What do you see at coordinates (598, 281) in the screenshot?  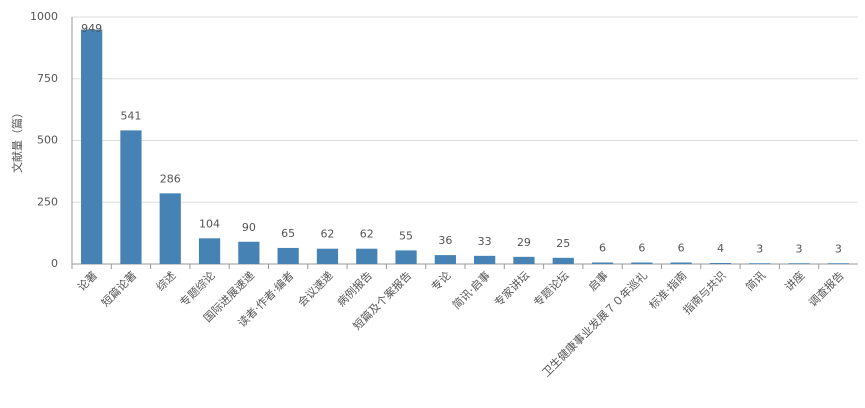 I see `x-tick-label: 启事` at bounding box center [598, 281].